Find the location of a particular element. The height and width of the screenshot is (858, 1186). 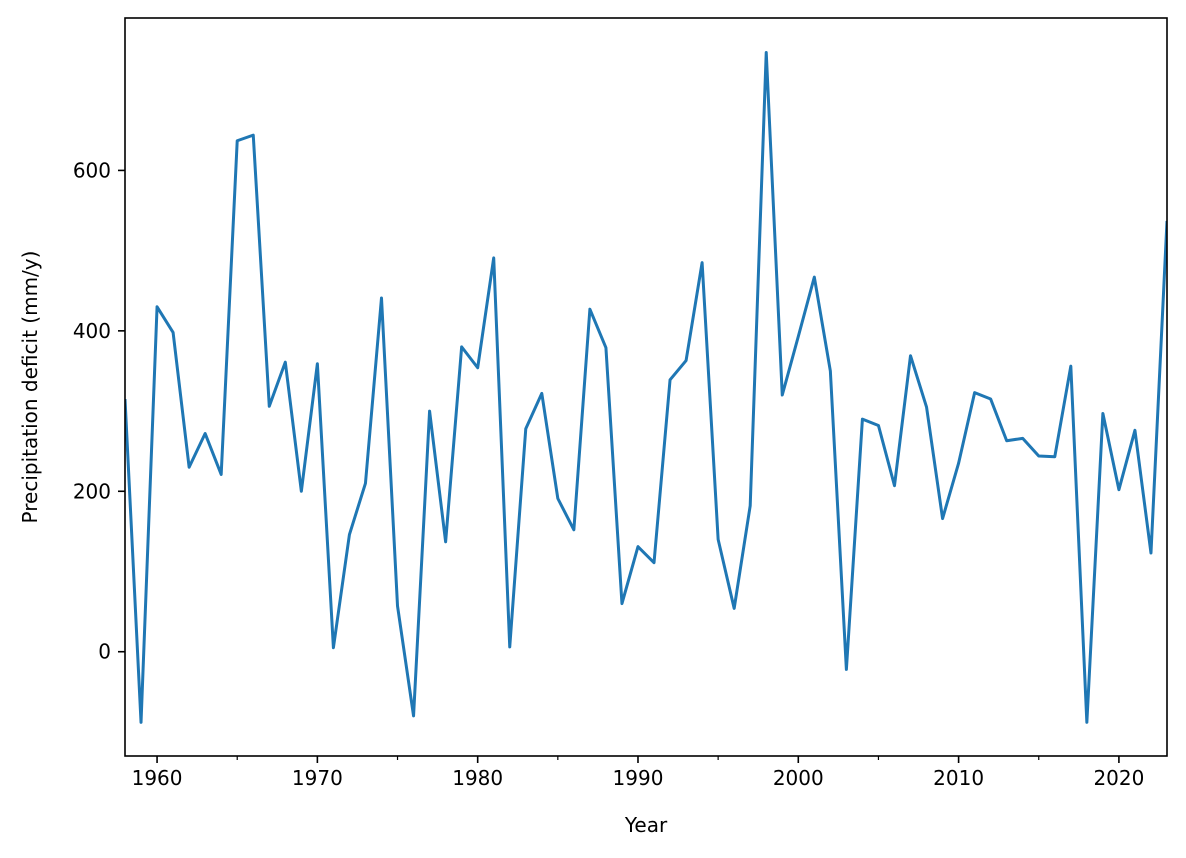

x-tick-label: 1970 is located at coordinates (317, 778).